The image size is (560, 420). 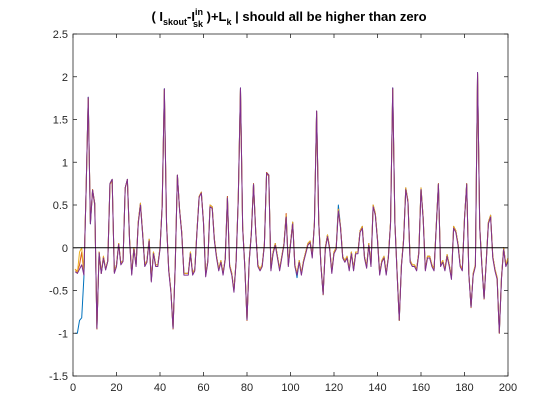 What do you see at coordinates (247, 388) in the screenshot?
I see `x-tick-label: 80` at bounding box center [247, 388].